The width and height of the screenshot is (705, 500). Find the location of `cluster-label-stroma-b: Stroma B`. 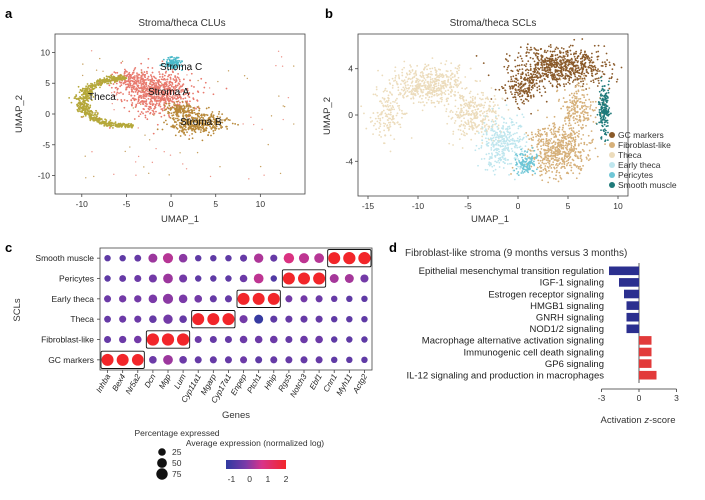

cluster-label-stroma-b: Stroma B is located at coordinates (201, 122).